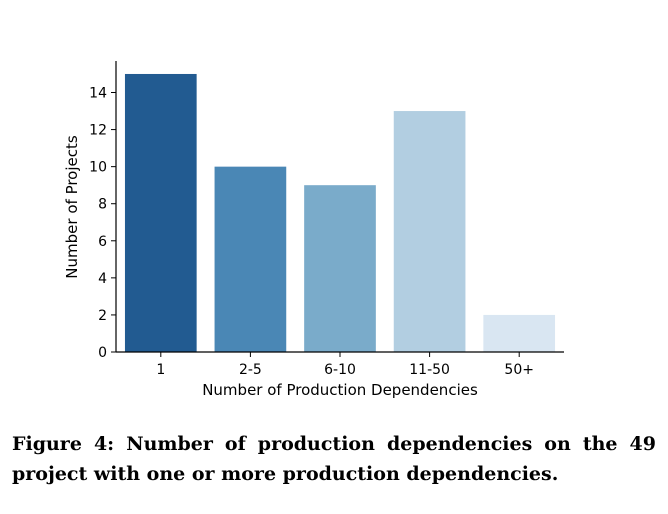 Image resolution: width=668 pixels, height=514 pixels. Describe the element at coordinates (102, 279) in the screenshot. I see `y-tick-label: 4` at that location.